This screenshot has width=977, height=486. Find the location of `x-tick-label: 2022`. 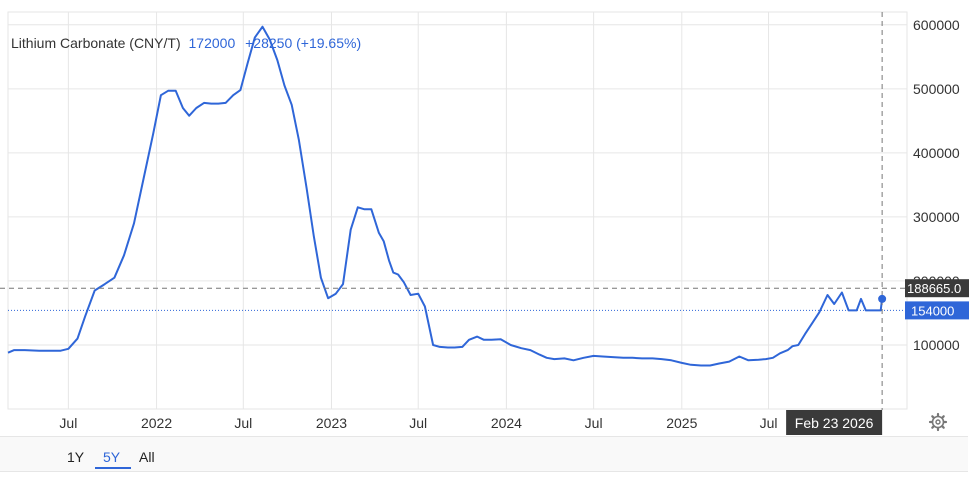

x-tick-label: 2022 is located at coordinates (156, 423).